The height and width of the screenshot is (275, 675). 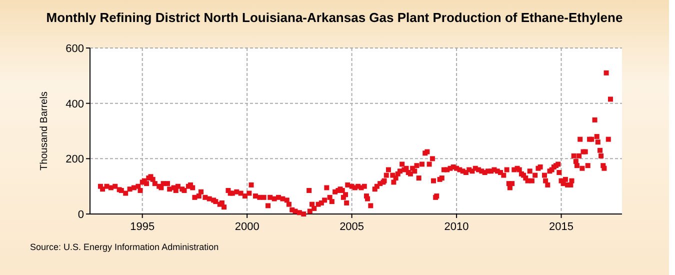 What do you see at coordinates (81, 215) in the screenshot?
I see `y-tick-label: 0` at bounding box center [81, 215].